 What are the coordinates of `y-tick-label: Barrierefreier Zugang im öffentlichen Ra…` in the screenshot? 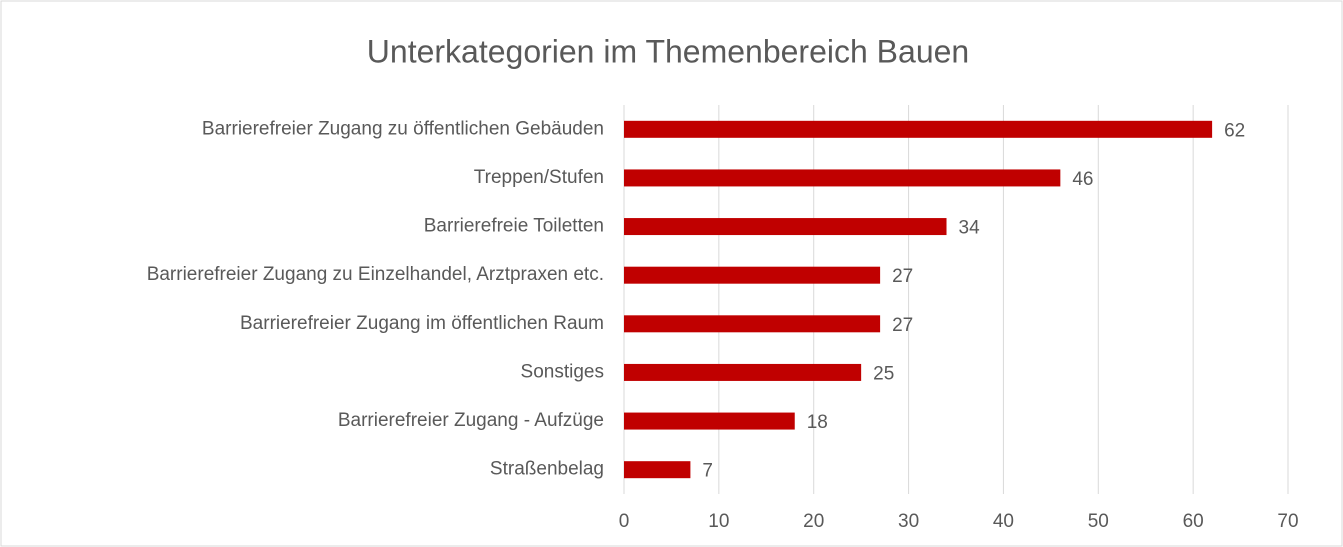 It's located at (422, 323).